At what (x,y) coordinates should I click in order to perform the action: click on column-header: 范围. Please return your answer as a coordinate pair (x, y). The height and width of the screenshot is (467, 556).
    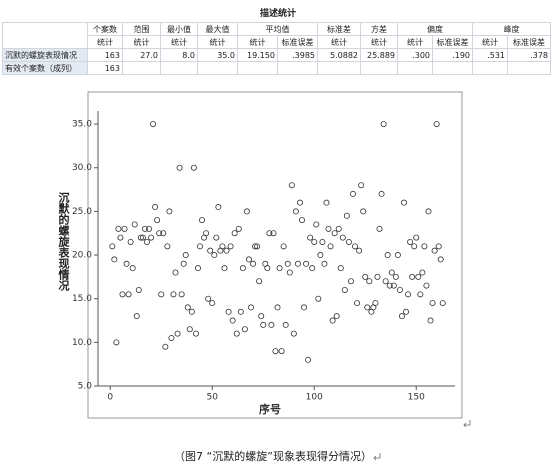
    Looking at the image, I should click on (141, 29).